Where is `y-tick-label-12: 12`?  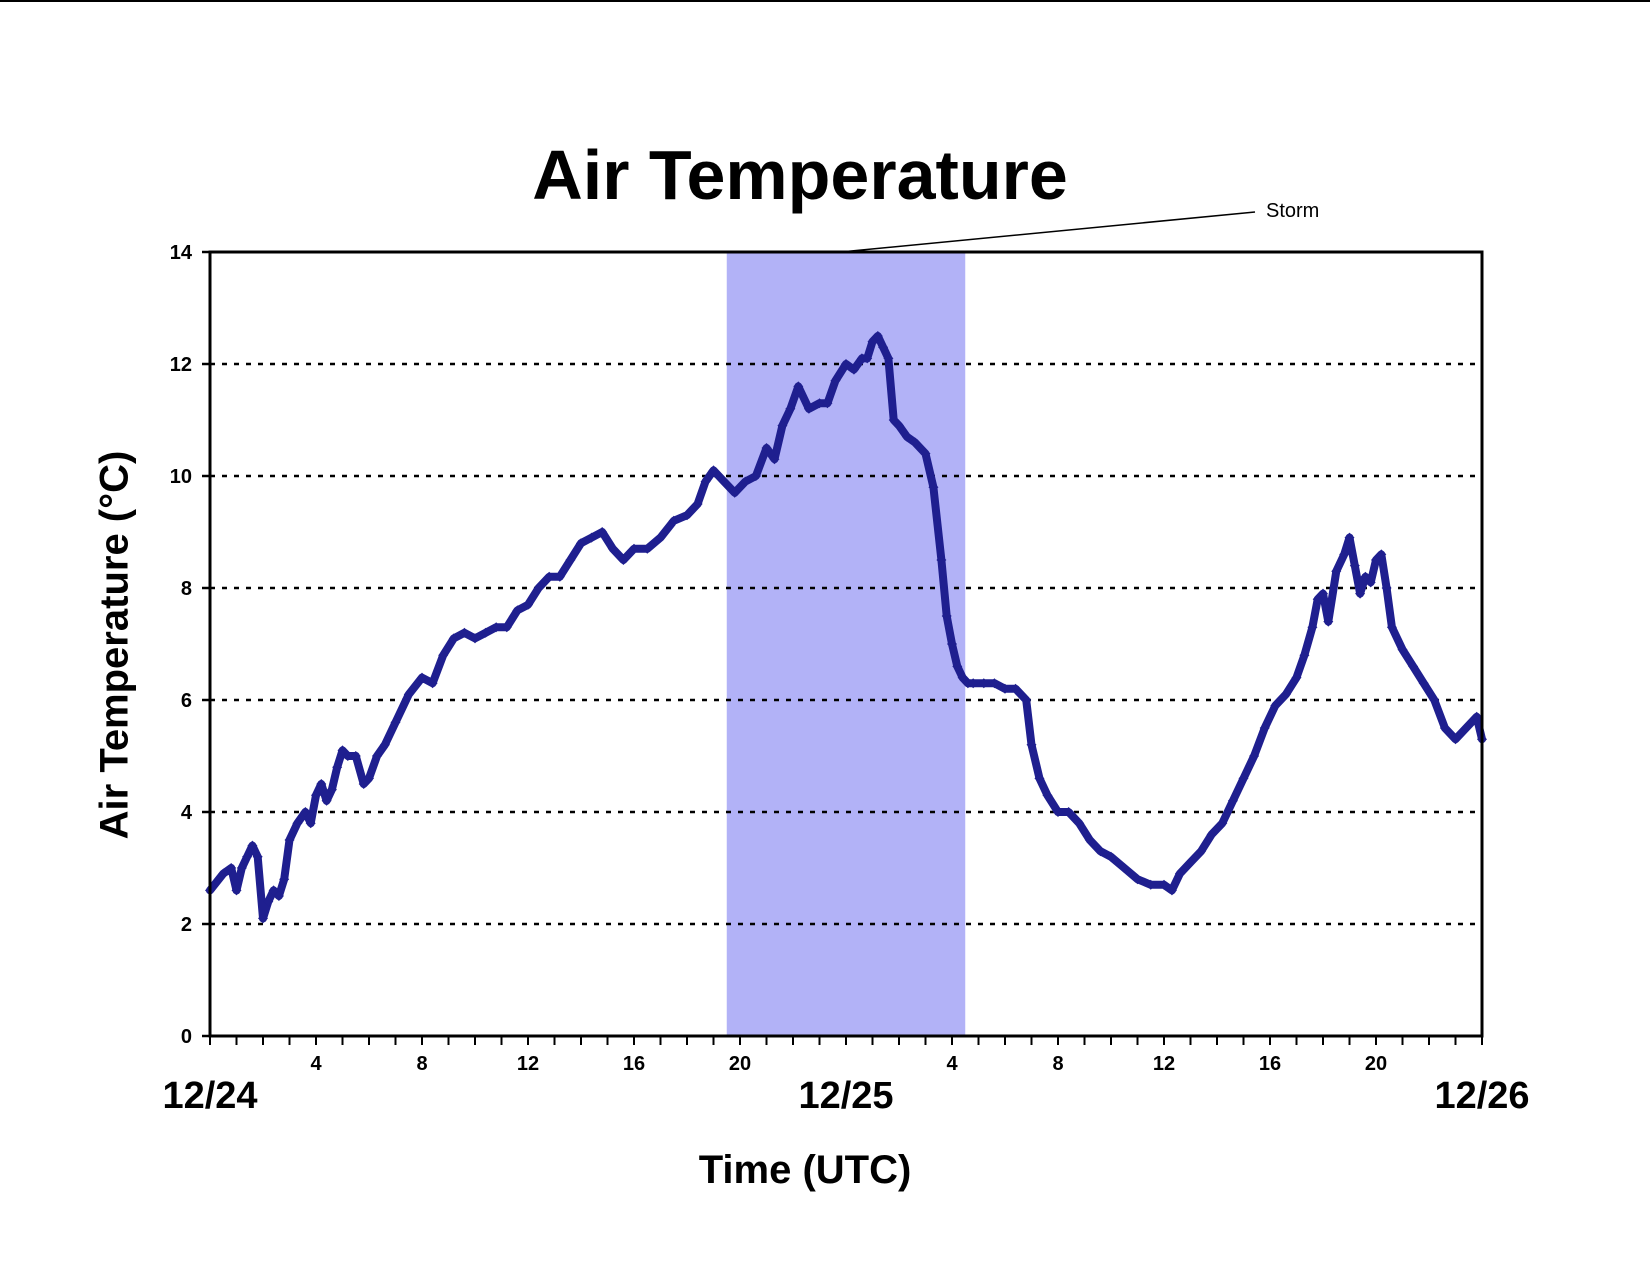
y-tick-label-12: 12 is located at coordinates (181, 365).